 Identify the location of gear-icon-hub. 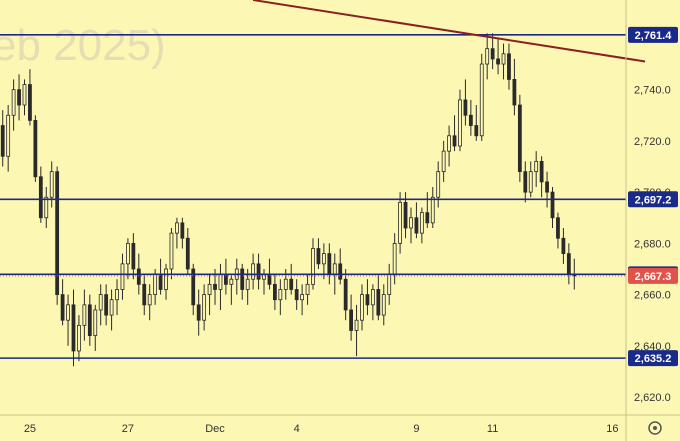
(655, 428).